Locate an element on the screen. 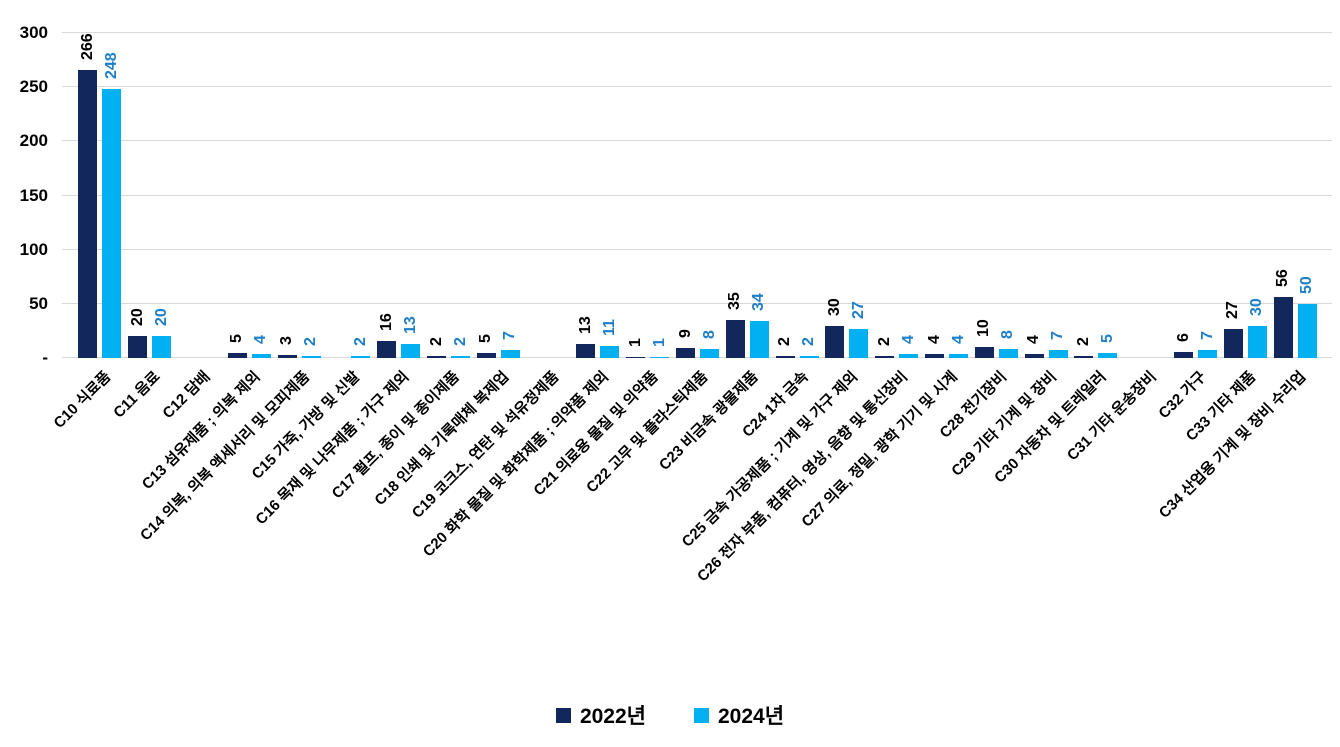 This screenshot has height=747, width=1340. value-label-2022: 10 is located at coordinates (984, 328).